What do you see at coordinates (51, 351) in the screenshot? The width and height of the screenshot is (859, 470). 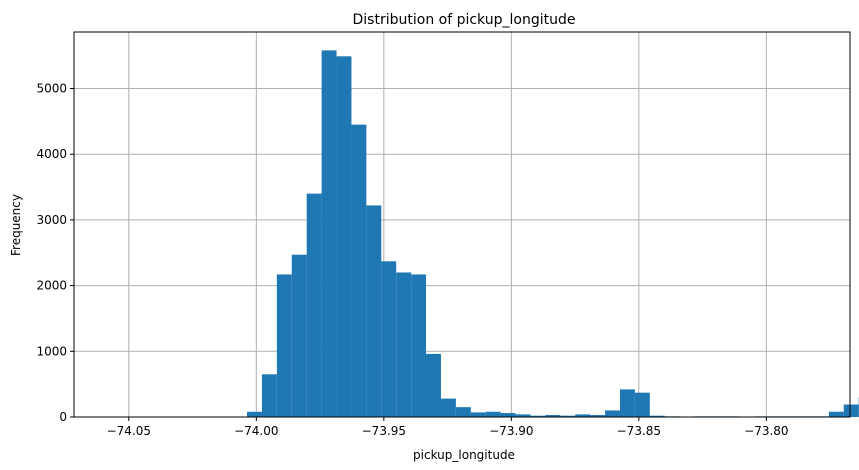 I see `y-tick-label: 1000` at bounding box center [51, 351].